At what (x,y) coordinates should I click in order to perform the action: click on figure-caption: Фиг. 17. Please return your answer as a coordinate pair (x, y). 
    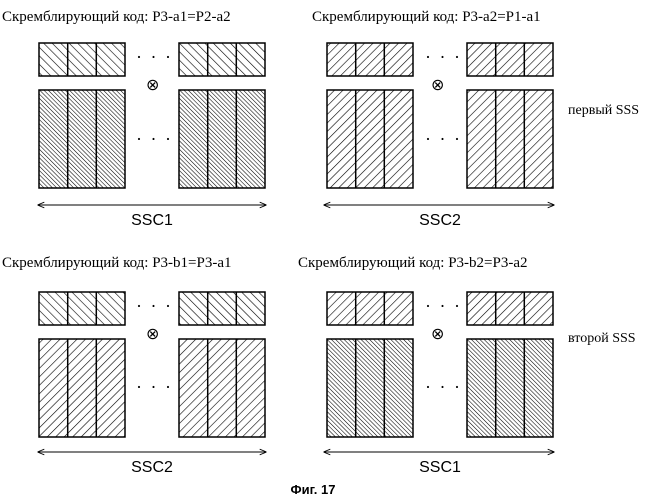
    Looking at the image, I should click on (313, 489).